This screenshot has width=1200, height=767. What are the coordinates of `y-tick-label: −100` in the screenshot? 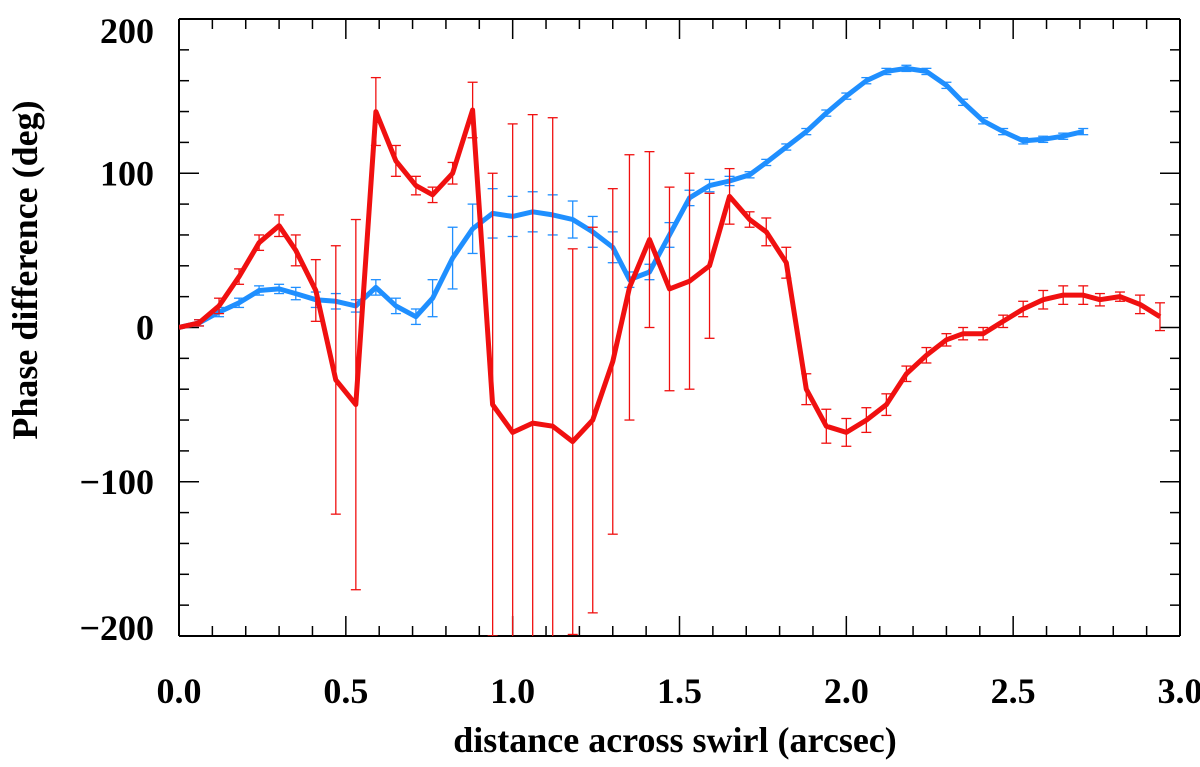 It's located at (116, 482).